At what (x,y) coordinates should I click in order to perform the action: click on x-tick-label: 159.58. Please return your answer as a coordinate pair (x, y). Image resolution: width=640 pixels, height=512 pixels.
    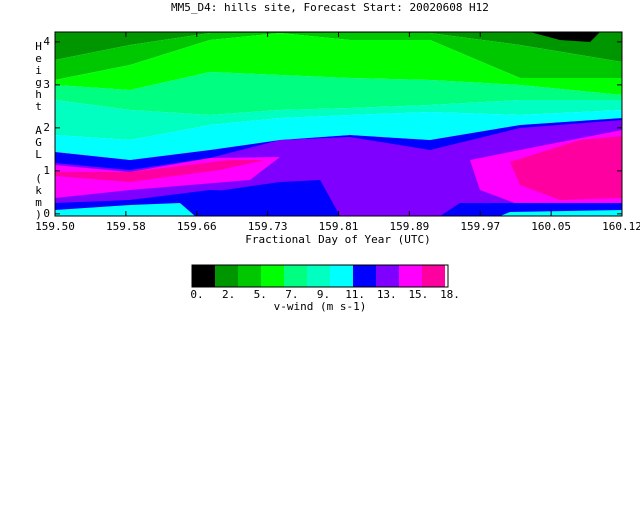
    Looking at the image, I should click on (126, 226).